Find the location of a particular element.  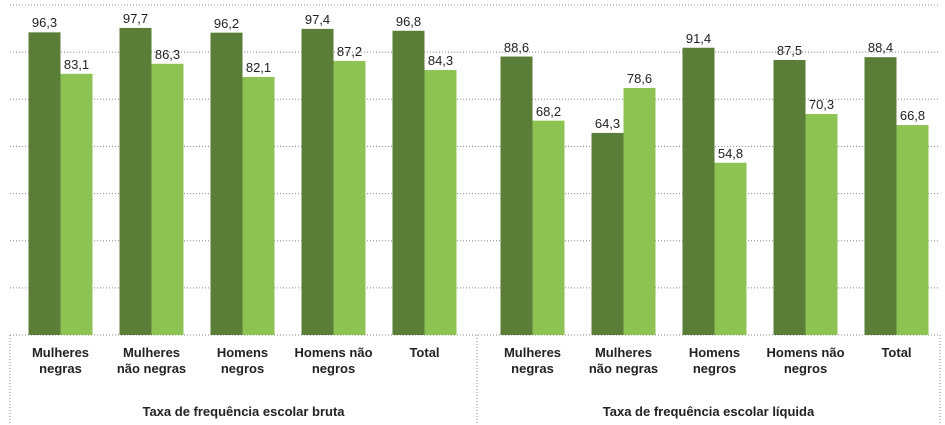

data-label: 87,2 is located at coordinates (349, 51).